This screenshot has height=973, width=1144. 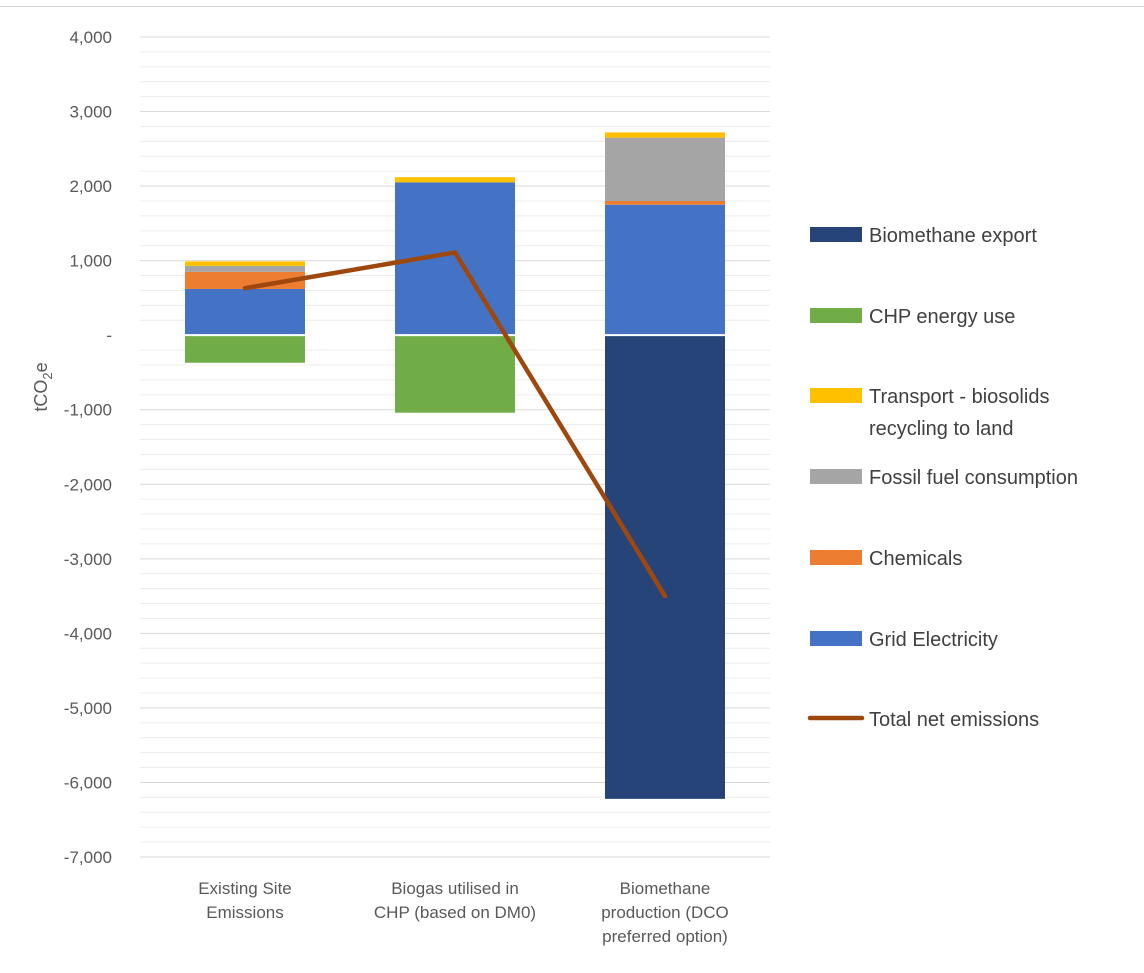 I want to click on legend-label: Chemicals, so click(x=915, y=559).